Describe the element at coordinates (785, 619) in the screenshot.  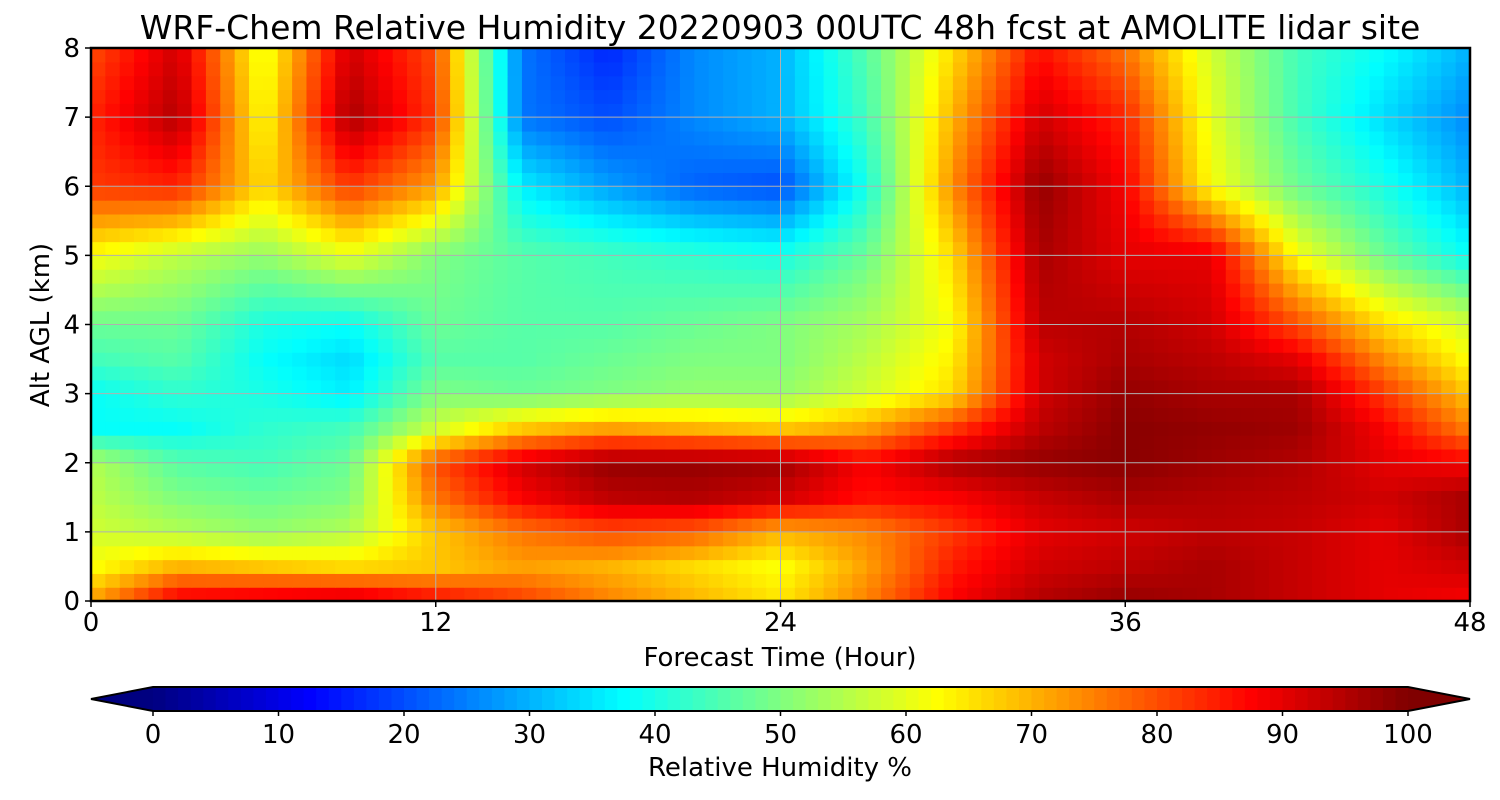
I see `x-axis: 0 12 24 36 48` at that location.